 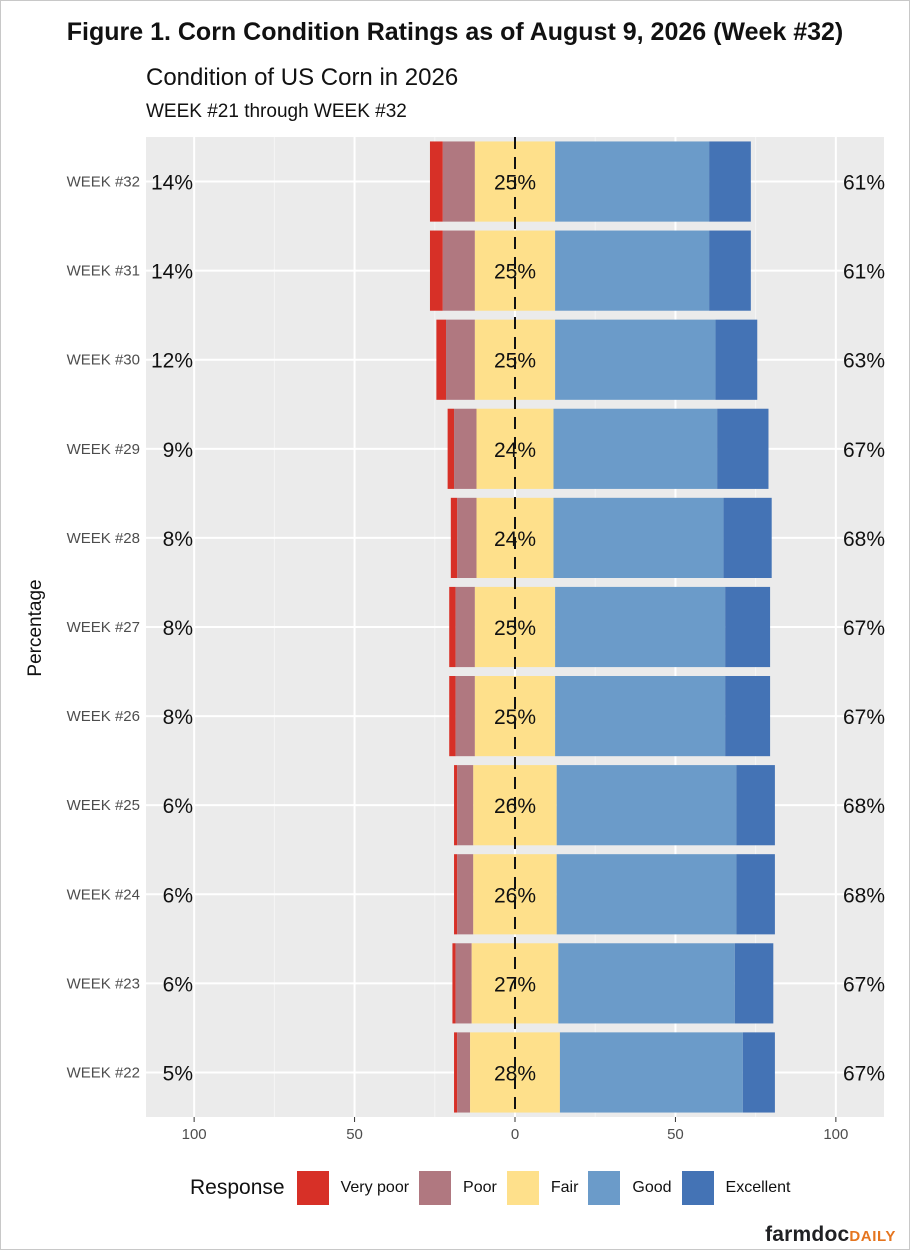 I want to click on y-tick-label: WEEK #29, so click(x=103, y=449).